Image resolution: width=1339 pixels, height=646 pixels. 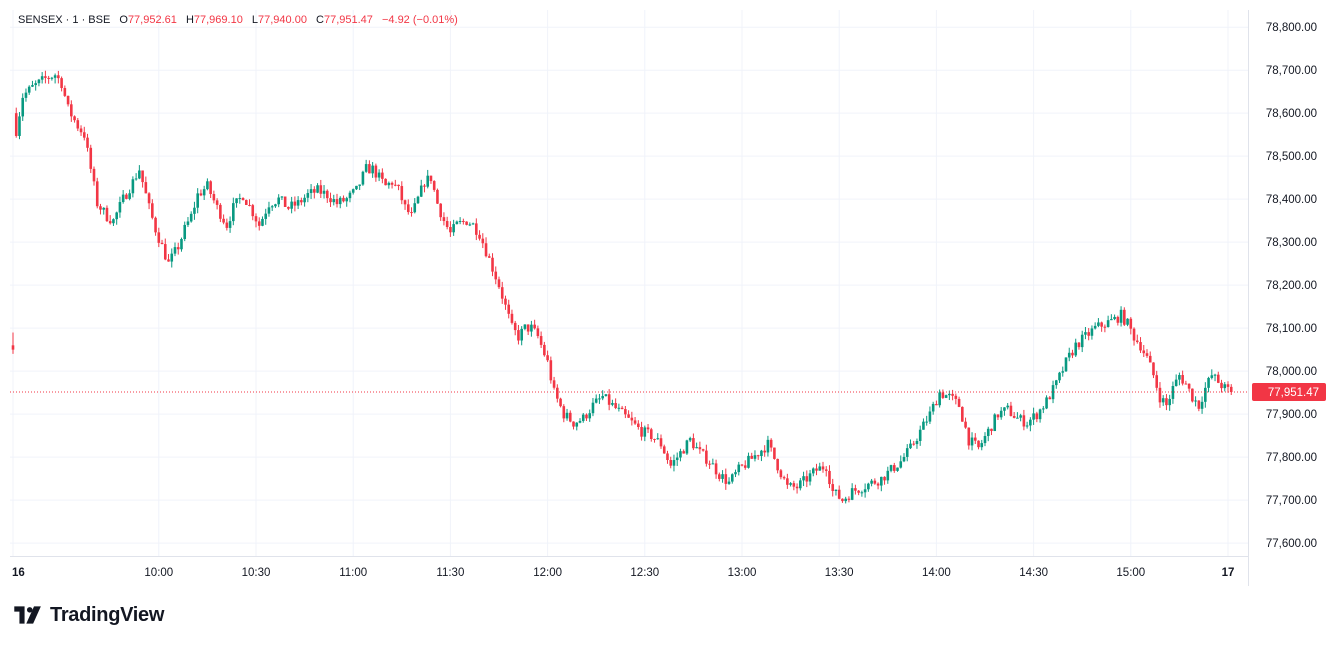 I want to click on tradingview-brand: TradingView, so click(x=88, y=615).